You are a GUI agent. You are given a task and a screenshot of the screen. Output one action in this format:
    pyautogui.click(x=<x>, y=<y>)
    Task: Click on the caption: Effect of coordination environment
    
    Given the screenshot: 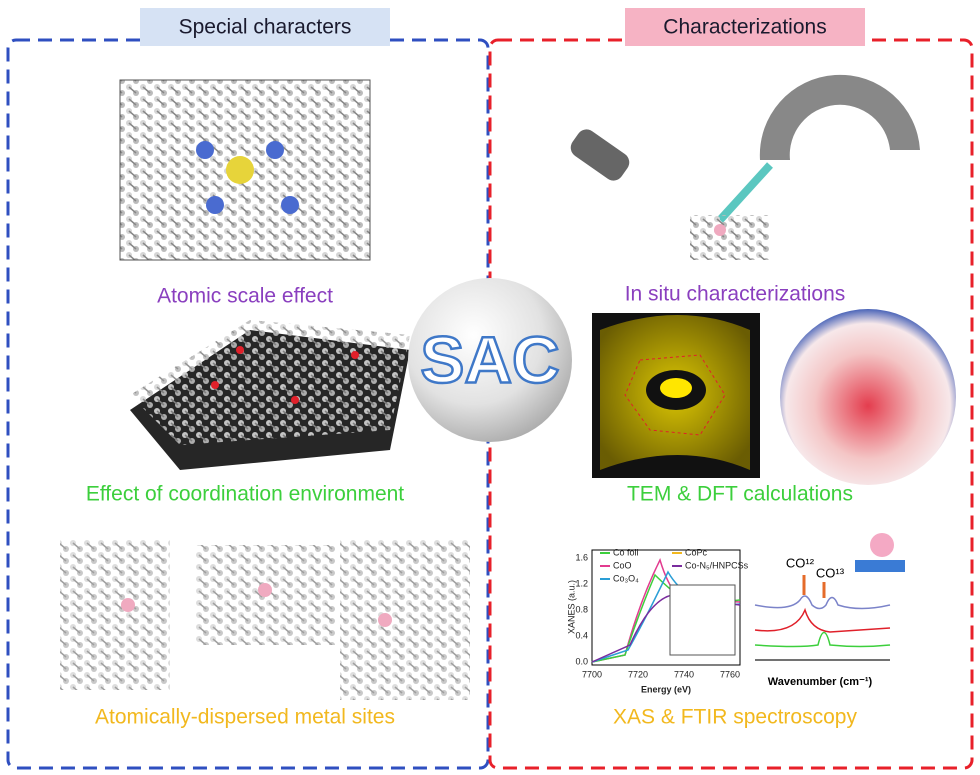 What is the action you would take?
    pyautogui.click(x=245, y=494)
    